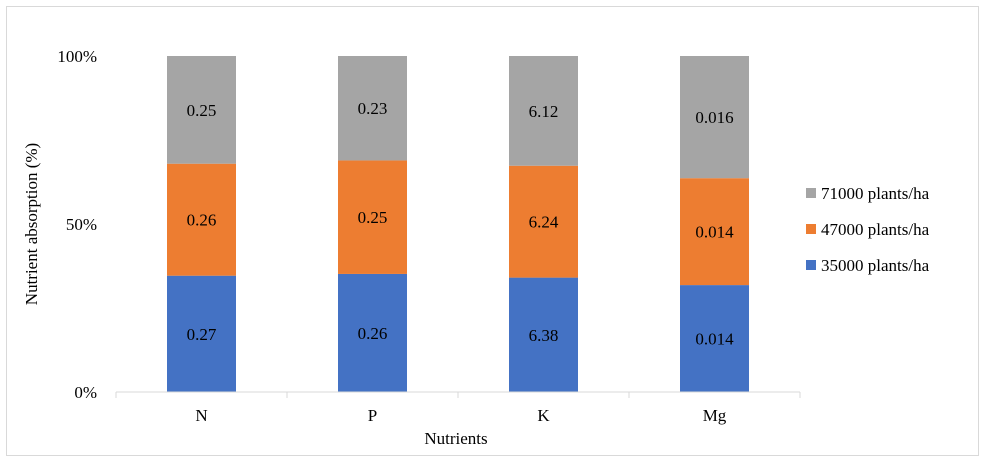 This screenshot has height=465, width=987. Describe the element at coordinates (458, 408) in the screenshot. I see `x-ticks-layer: N P K Mg` at that location.